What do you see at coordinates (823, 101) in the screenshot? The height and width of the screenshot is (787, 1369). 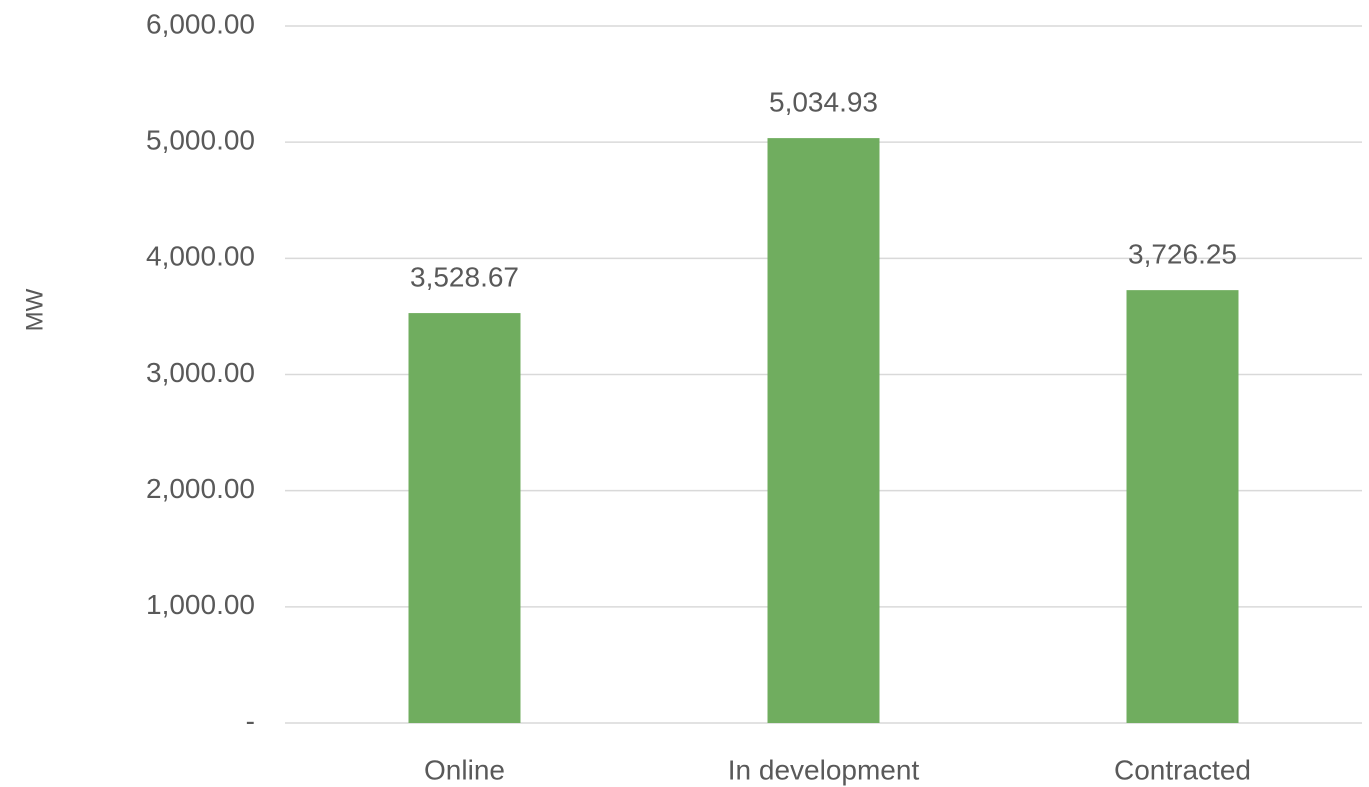 I see `data-label: 5,034.93` at bounding box center [823, 101].